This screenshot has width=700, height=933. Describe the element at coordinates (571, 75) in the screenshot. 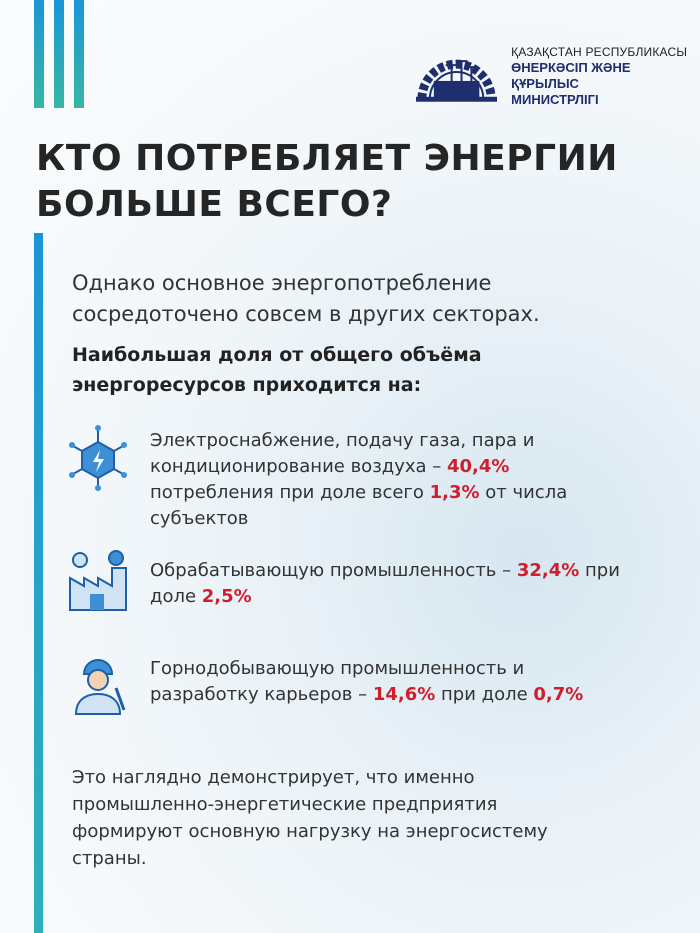

I see `logo-line: ӨНЕРКӘСІП ЖӘНЕ ҚҰРЫЛЫС` at that location.